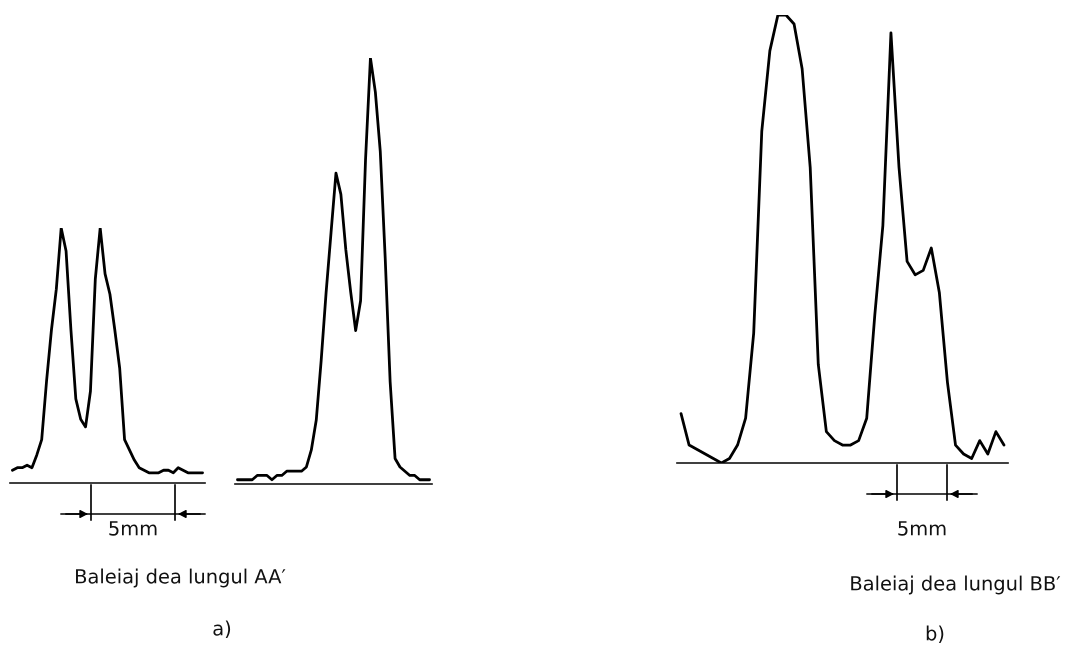  What do you see at coordinates (956, 585) in the screenshot?
I see `text: Baleiaj dea lungul BB′` at bounding box center [956, 585].